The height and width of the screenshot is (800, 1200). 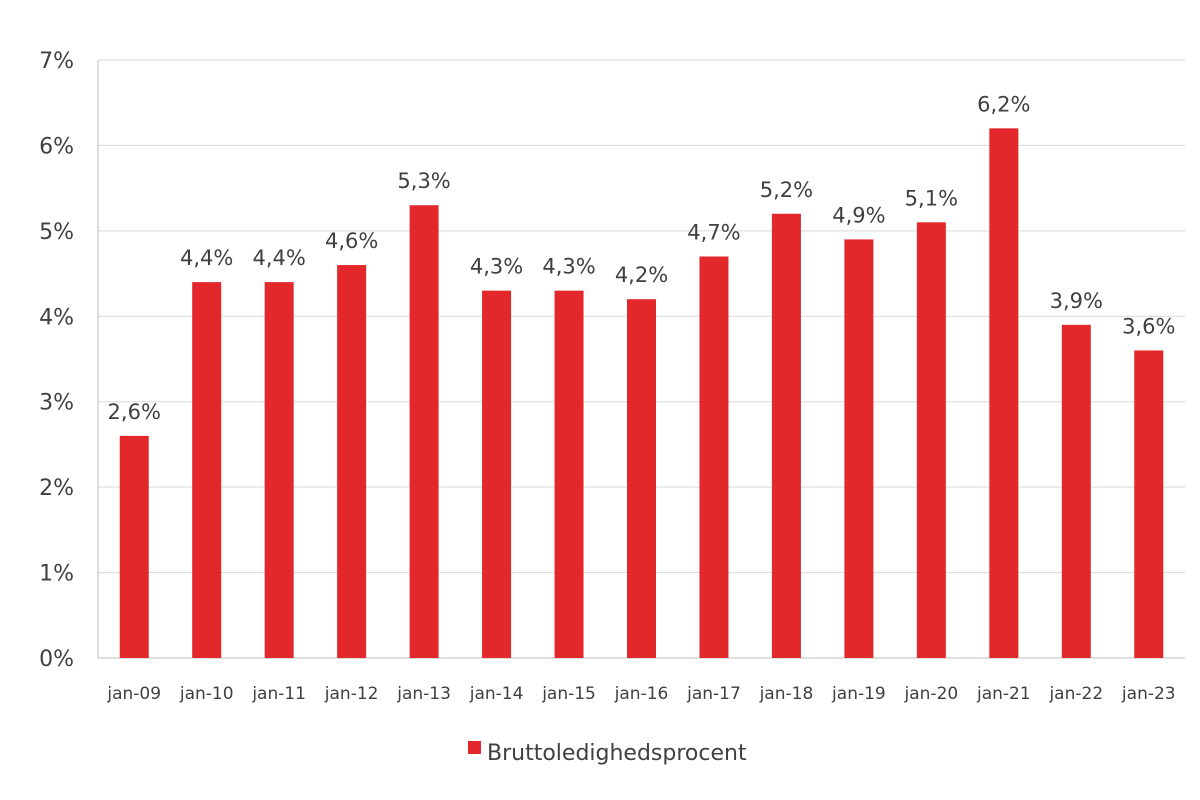 I want to click on x-tick-label-jan-10: jan-10, so click(x=206, y=694).